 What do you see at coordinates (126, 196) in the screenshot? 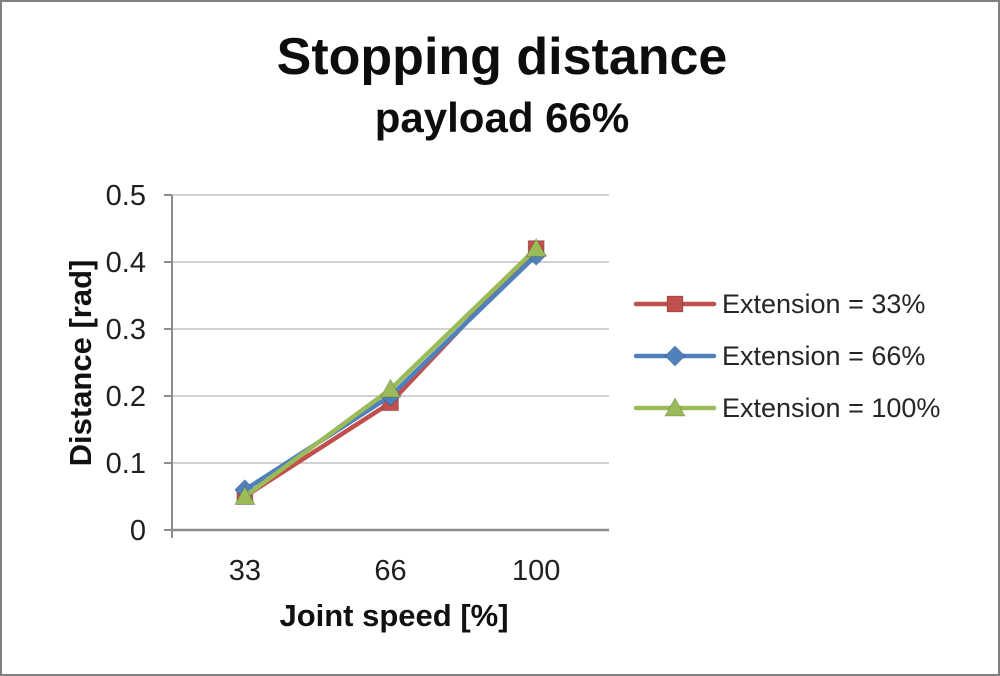
I see `y-tick-label: 0.5` at bounding box center [126, 196].